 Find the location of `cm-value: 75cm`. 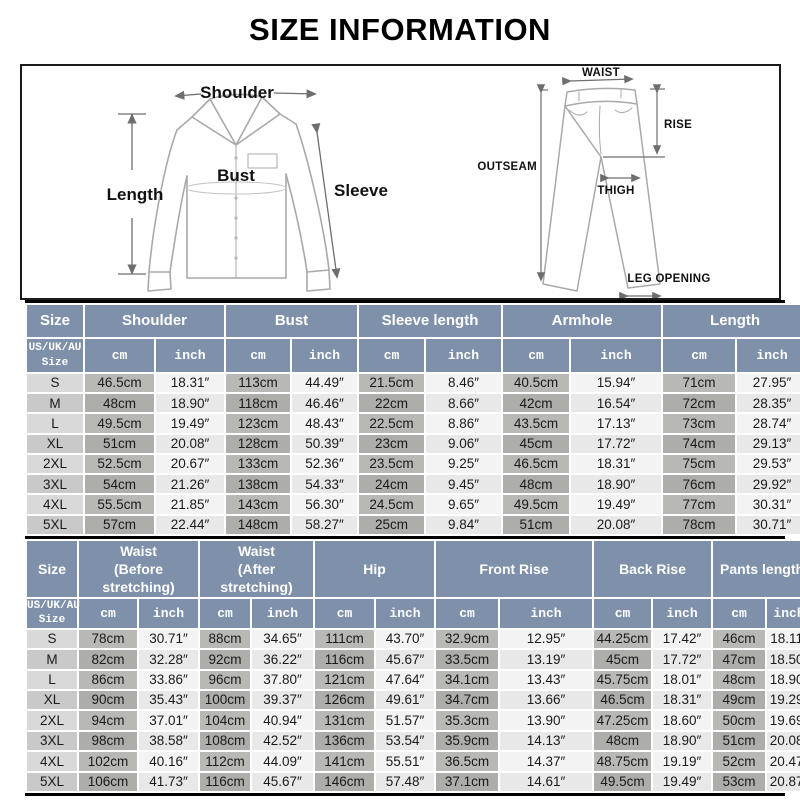

cm-value: 75cm is located at coordinates (699, 464).